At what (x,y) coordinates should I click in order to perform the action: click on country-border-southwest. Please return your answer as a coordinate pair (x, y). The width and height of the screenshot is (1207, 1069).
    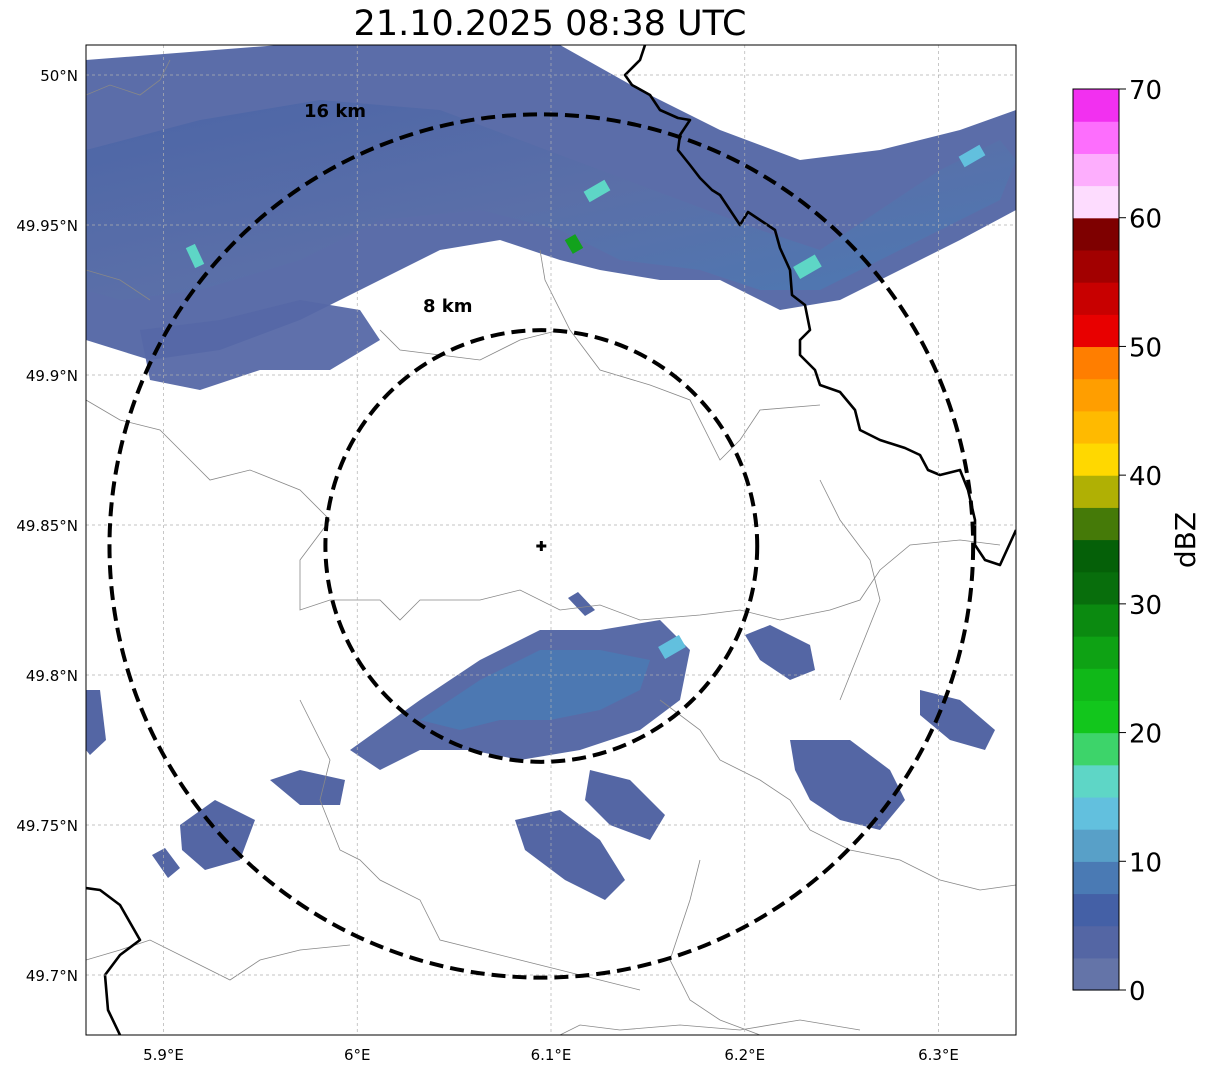
    Looking at the image, I should click on (114, 960).